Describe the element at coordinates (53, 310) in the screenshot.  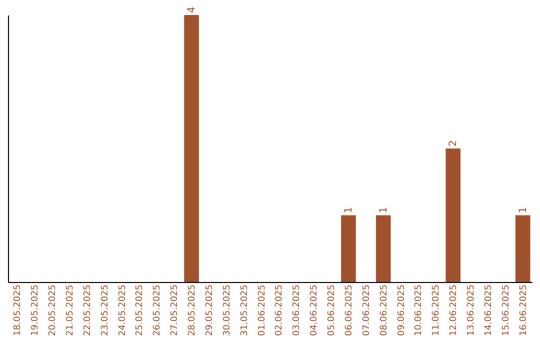
I see `x-tick-label: 20.05.2025` at that location.